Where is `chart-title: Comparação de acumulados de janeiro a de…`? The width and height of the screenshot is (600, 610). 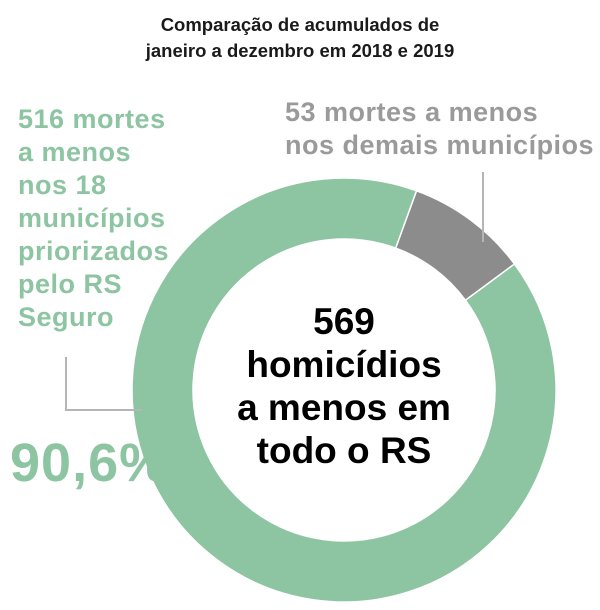
chart-title: Comparação de acumulados de janeiro a de… is located at coordinates (300, 38).